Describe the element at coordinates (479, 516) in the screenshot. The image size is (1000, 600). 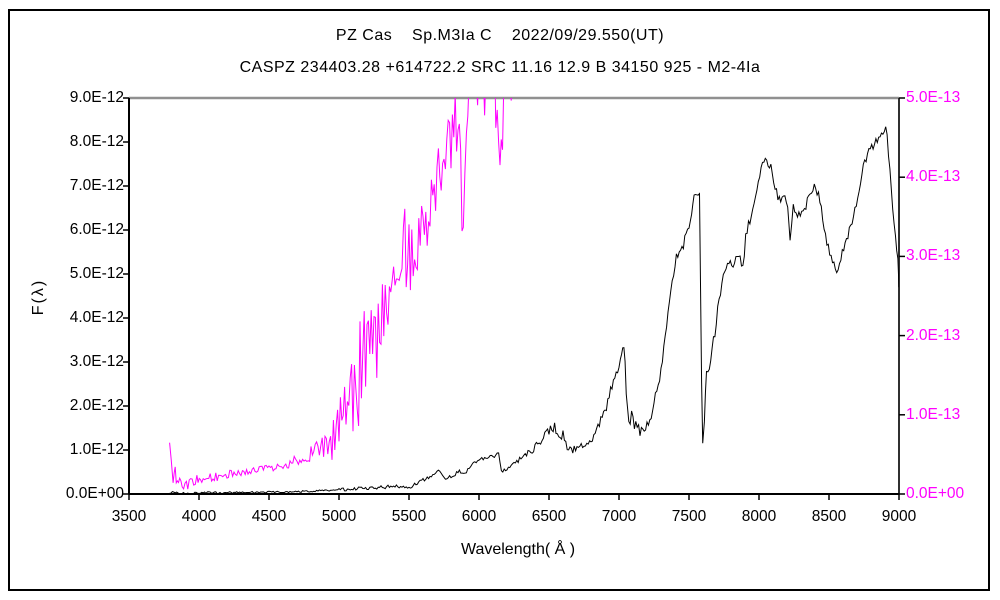
I see `x-axis-tick-label: 6000` at that location.